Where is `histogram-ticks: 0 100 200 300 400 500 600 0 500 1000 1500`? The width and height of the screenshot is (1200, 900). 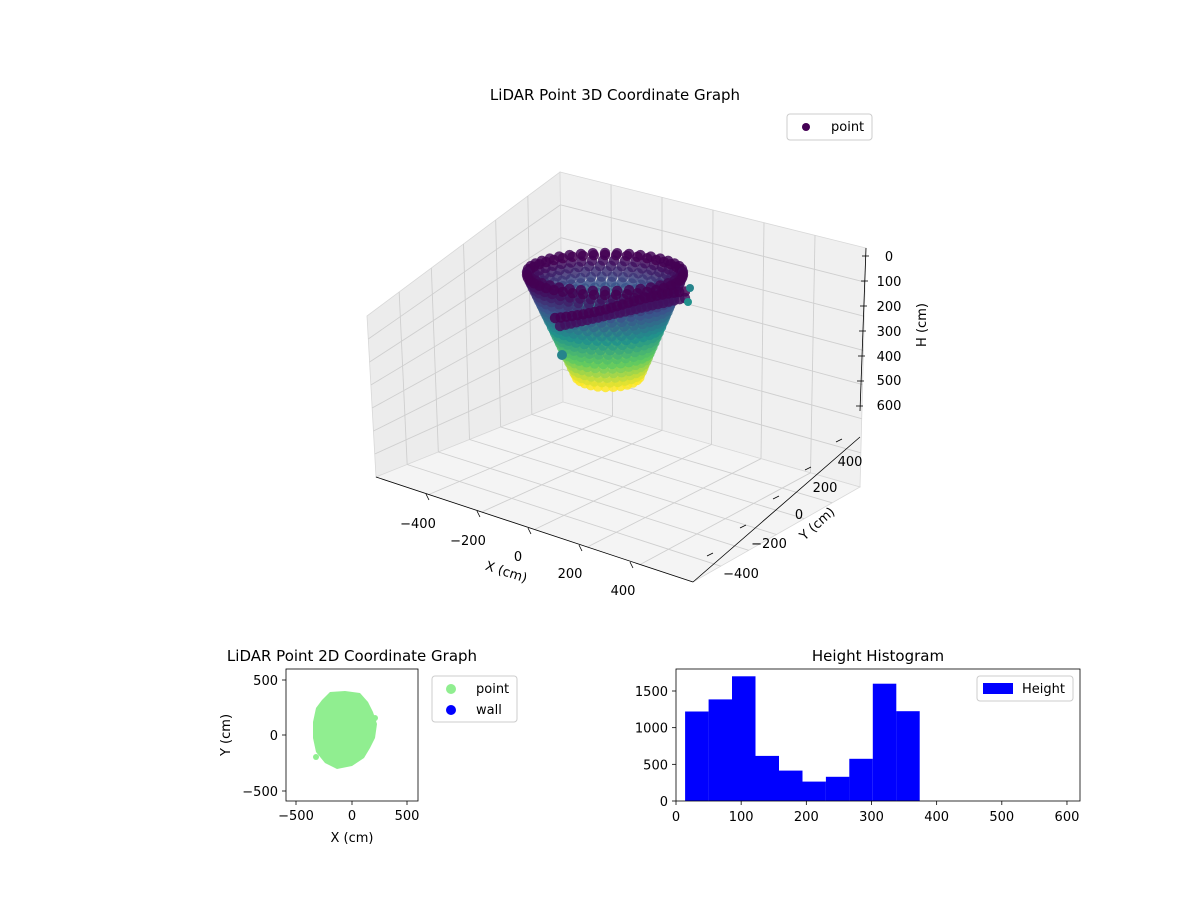 histogram-ticks: 0 100 200 300 400 500 600 0 500 1000 1500 is located at coordinates (857, 755).